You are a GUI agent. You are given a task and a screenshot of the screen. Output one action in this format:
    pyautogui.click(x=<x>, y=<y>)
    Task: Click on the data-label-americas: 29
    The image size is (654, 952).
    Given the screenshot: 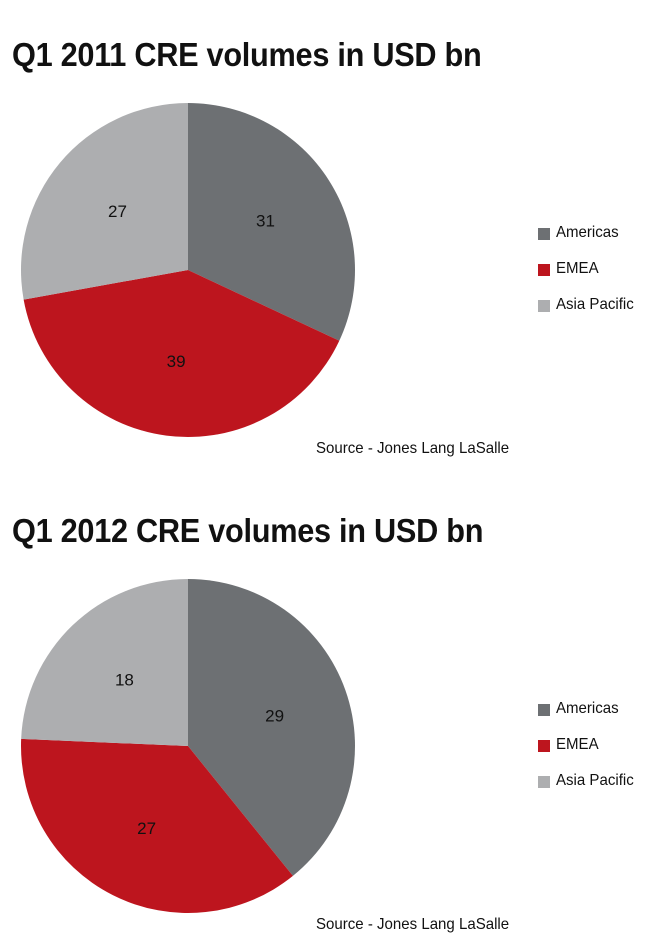 What is the action you would take?
    pyautogui.click(x=274, y=715)
    